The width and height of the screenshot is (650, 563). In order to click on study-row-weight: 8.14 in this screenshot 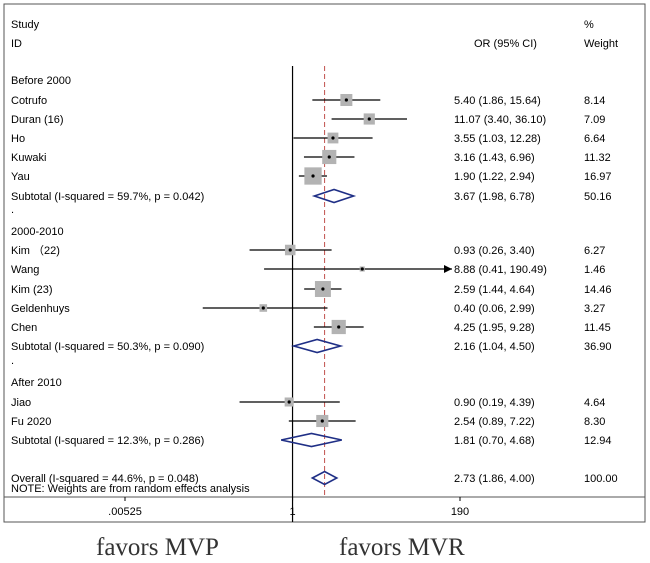, I will do `click(594, 101)`.